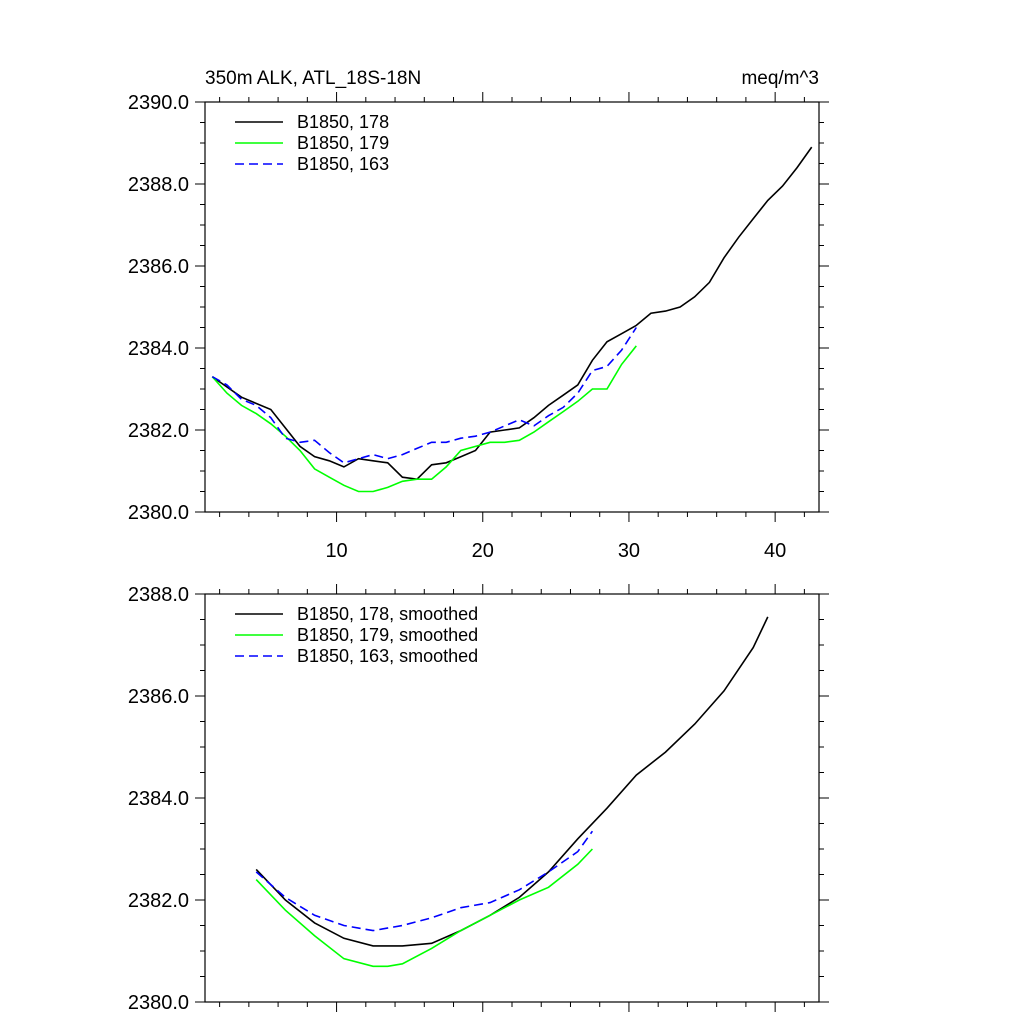 The height and width of the screenshot is (1024, 1024). Describe the element at coordinates (387, 635) in the screenshot. I see `legend-label: B1850, 179, smoothed` at that location.